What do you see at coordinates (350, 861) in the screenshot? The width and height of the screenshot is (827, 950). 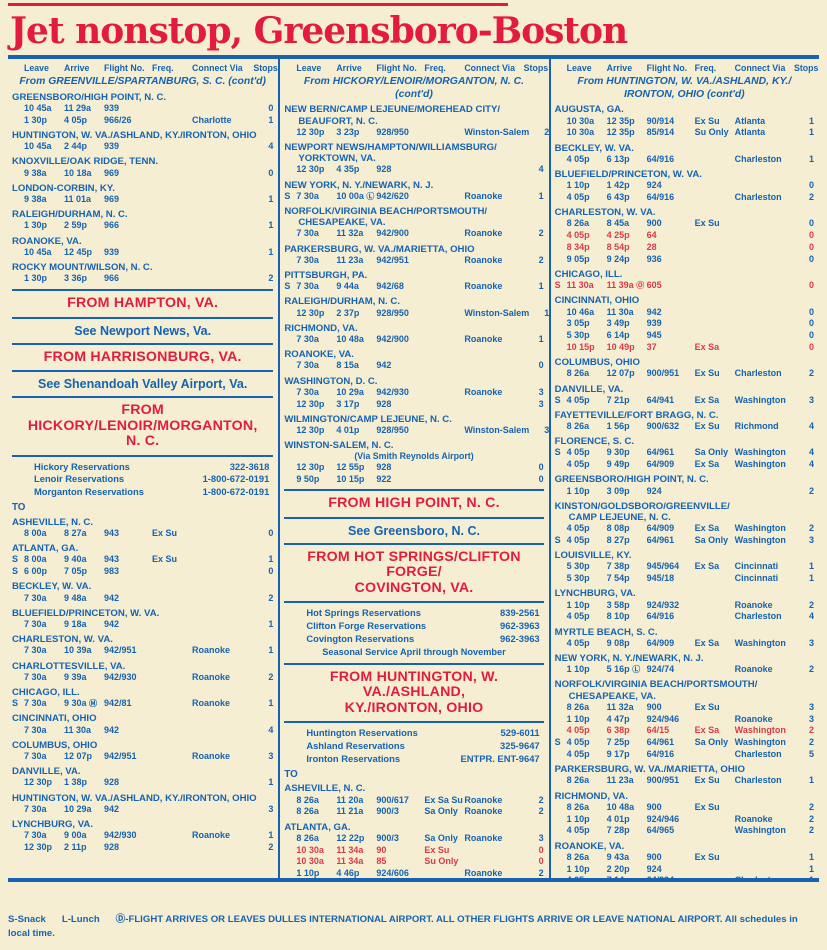 I see `arrive-time: 11 34a` at bounding box center [350, 861].